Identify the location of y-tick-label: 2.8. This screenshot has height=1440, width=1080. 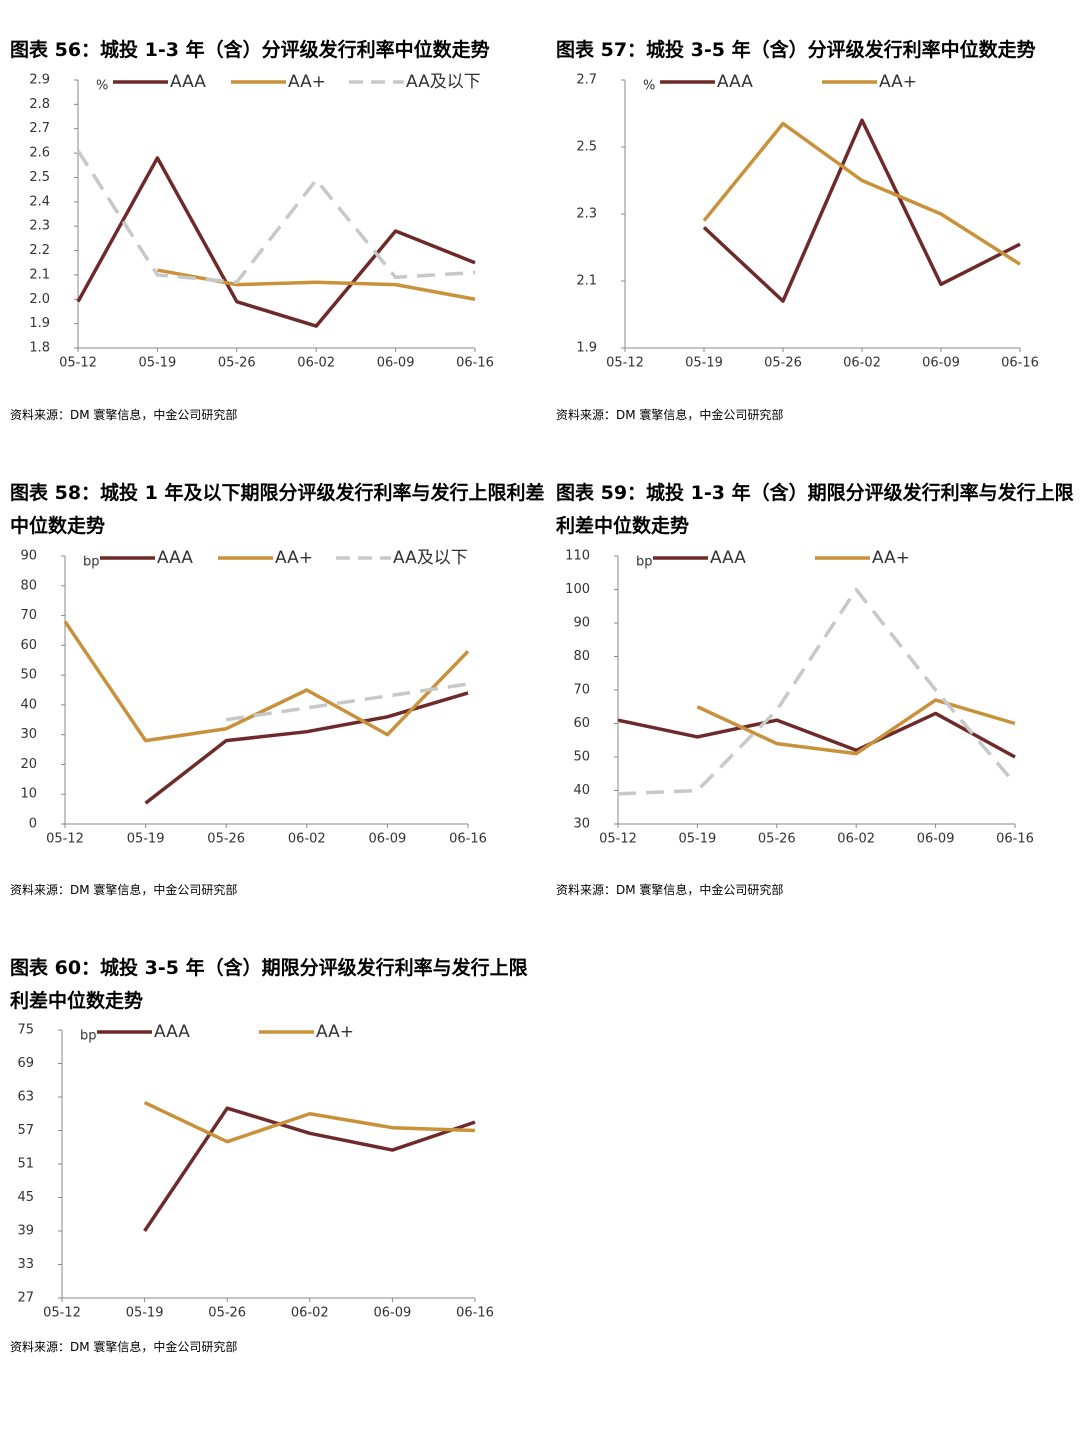
(39, 104).